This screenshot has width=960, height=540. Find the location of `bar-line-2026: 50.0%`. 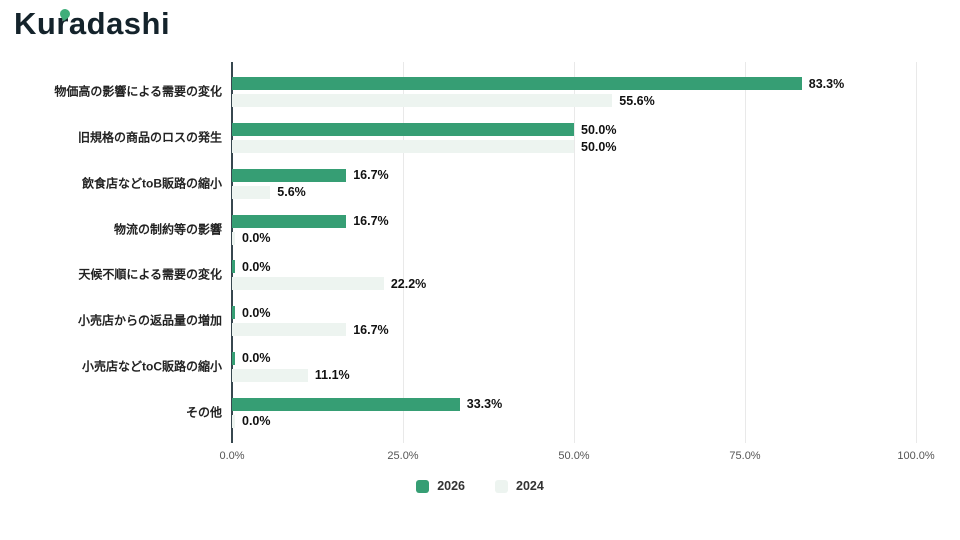

bar-line-2026: 50.0% is located at coordinates (574, 130).